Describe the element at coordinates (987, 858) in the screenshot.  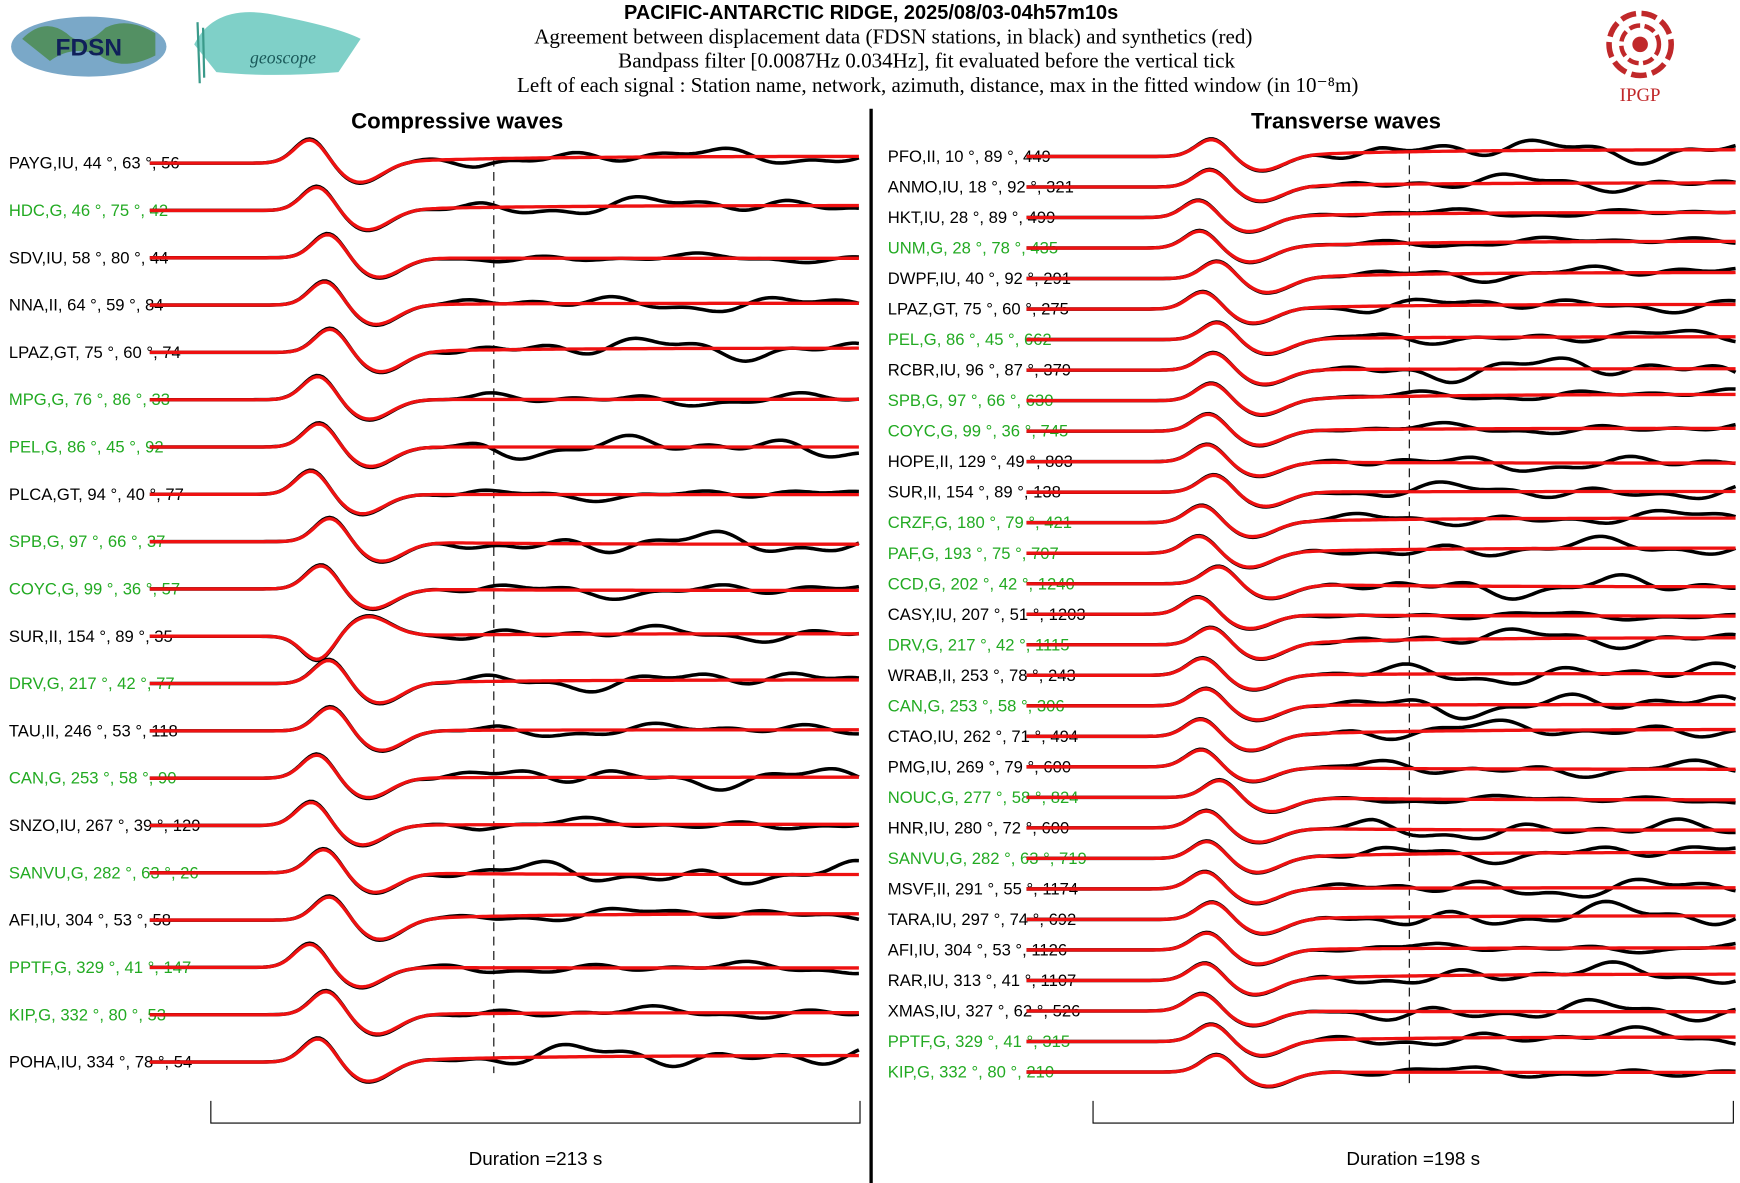
I see `station-label: SANVU,G, 282 °, 63 °, 719` at that location.